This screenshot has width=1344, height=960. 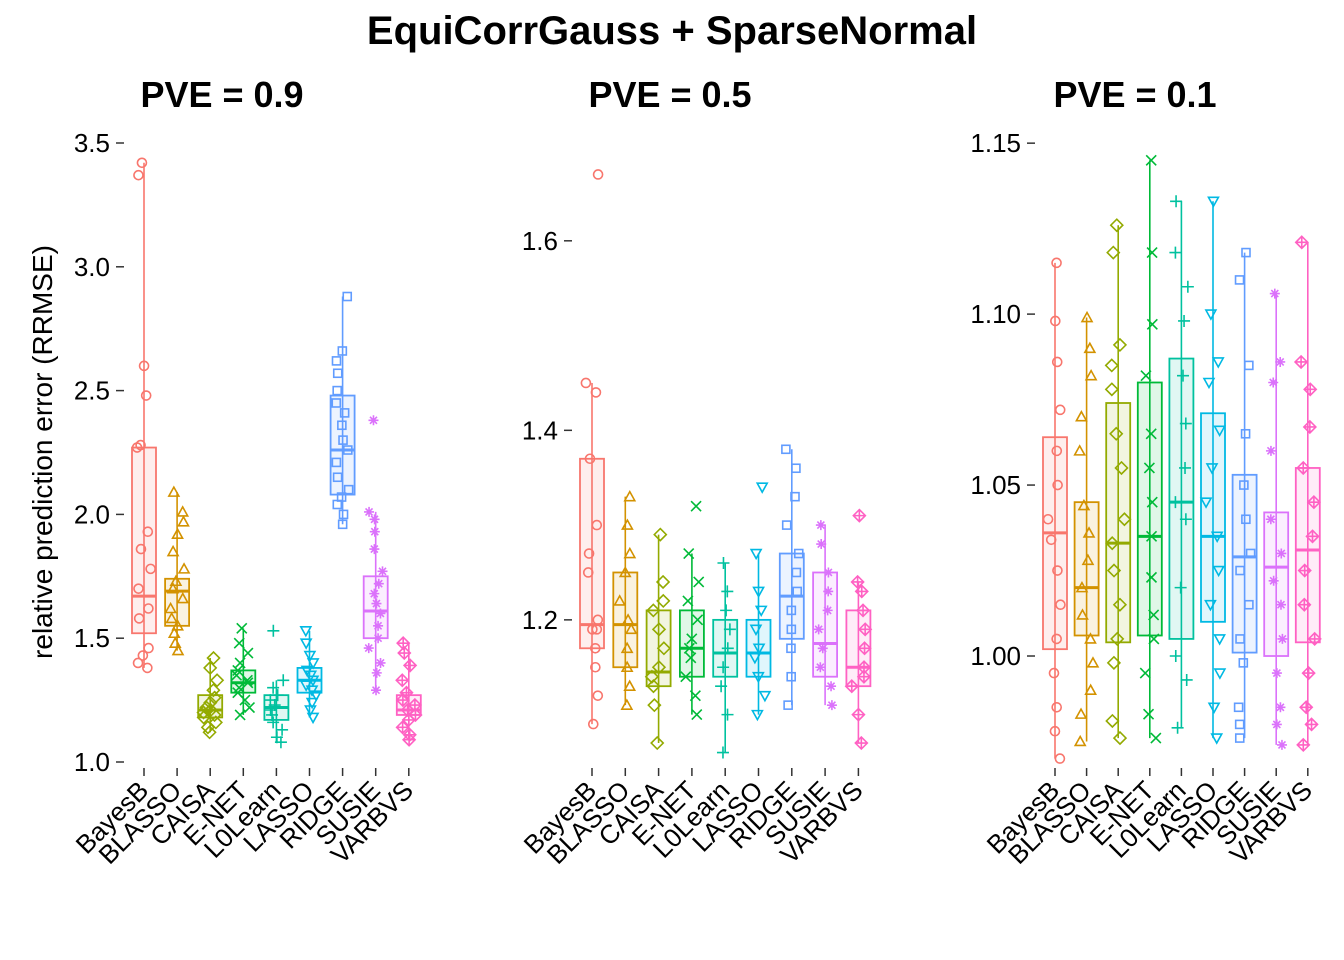 What do you see at coordinates (92, 514) in the screenshot?
I see `y-tick-label: 2.0` at bounding box center [92, 514].